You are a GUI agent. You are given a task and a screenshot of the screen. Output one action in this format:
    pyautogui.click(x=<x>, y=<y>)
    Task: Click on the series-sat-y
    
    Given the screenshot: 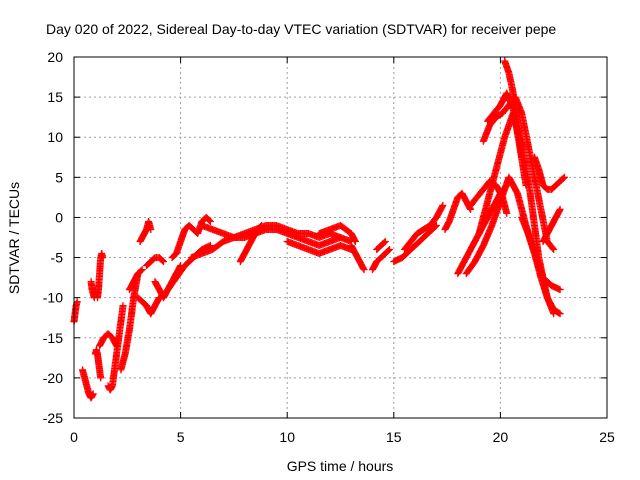 What is the action you would take?
    pyautogui.click(x=424, y=227)
    